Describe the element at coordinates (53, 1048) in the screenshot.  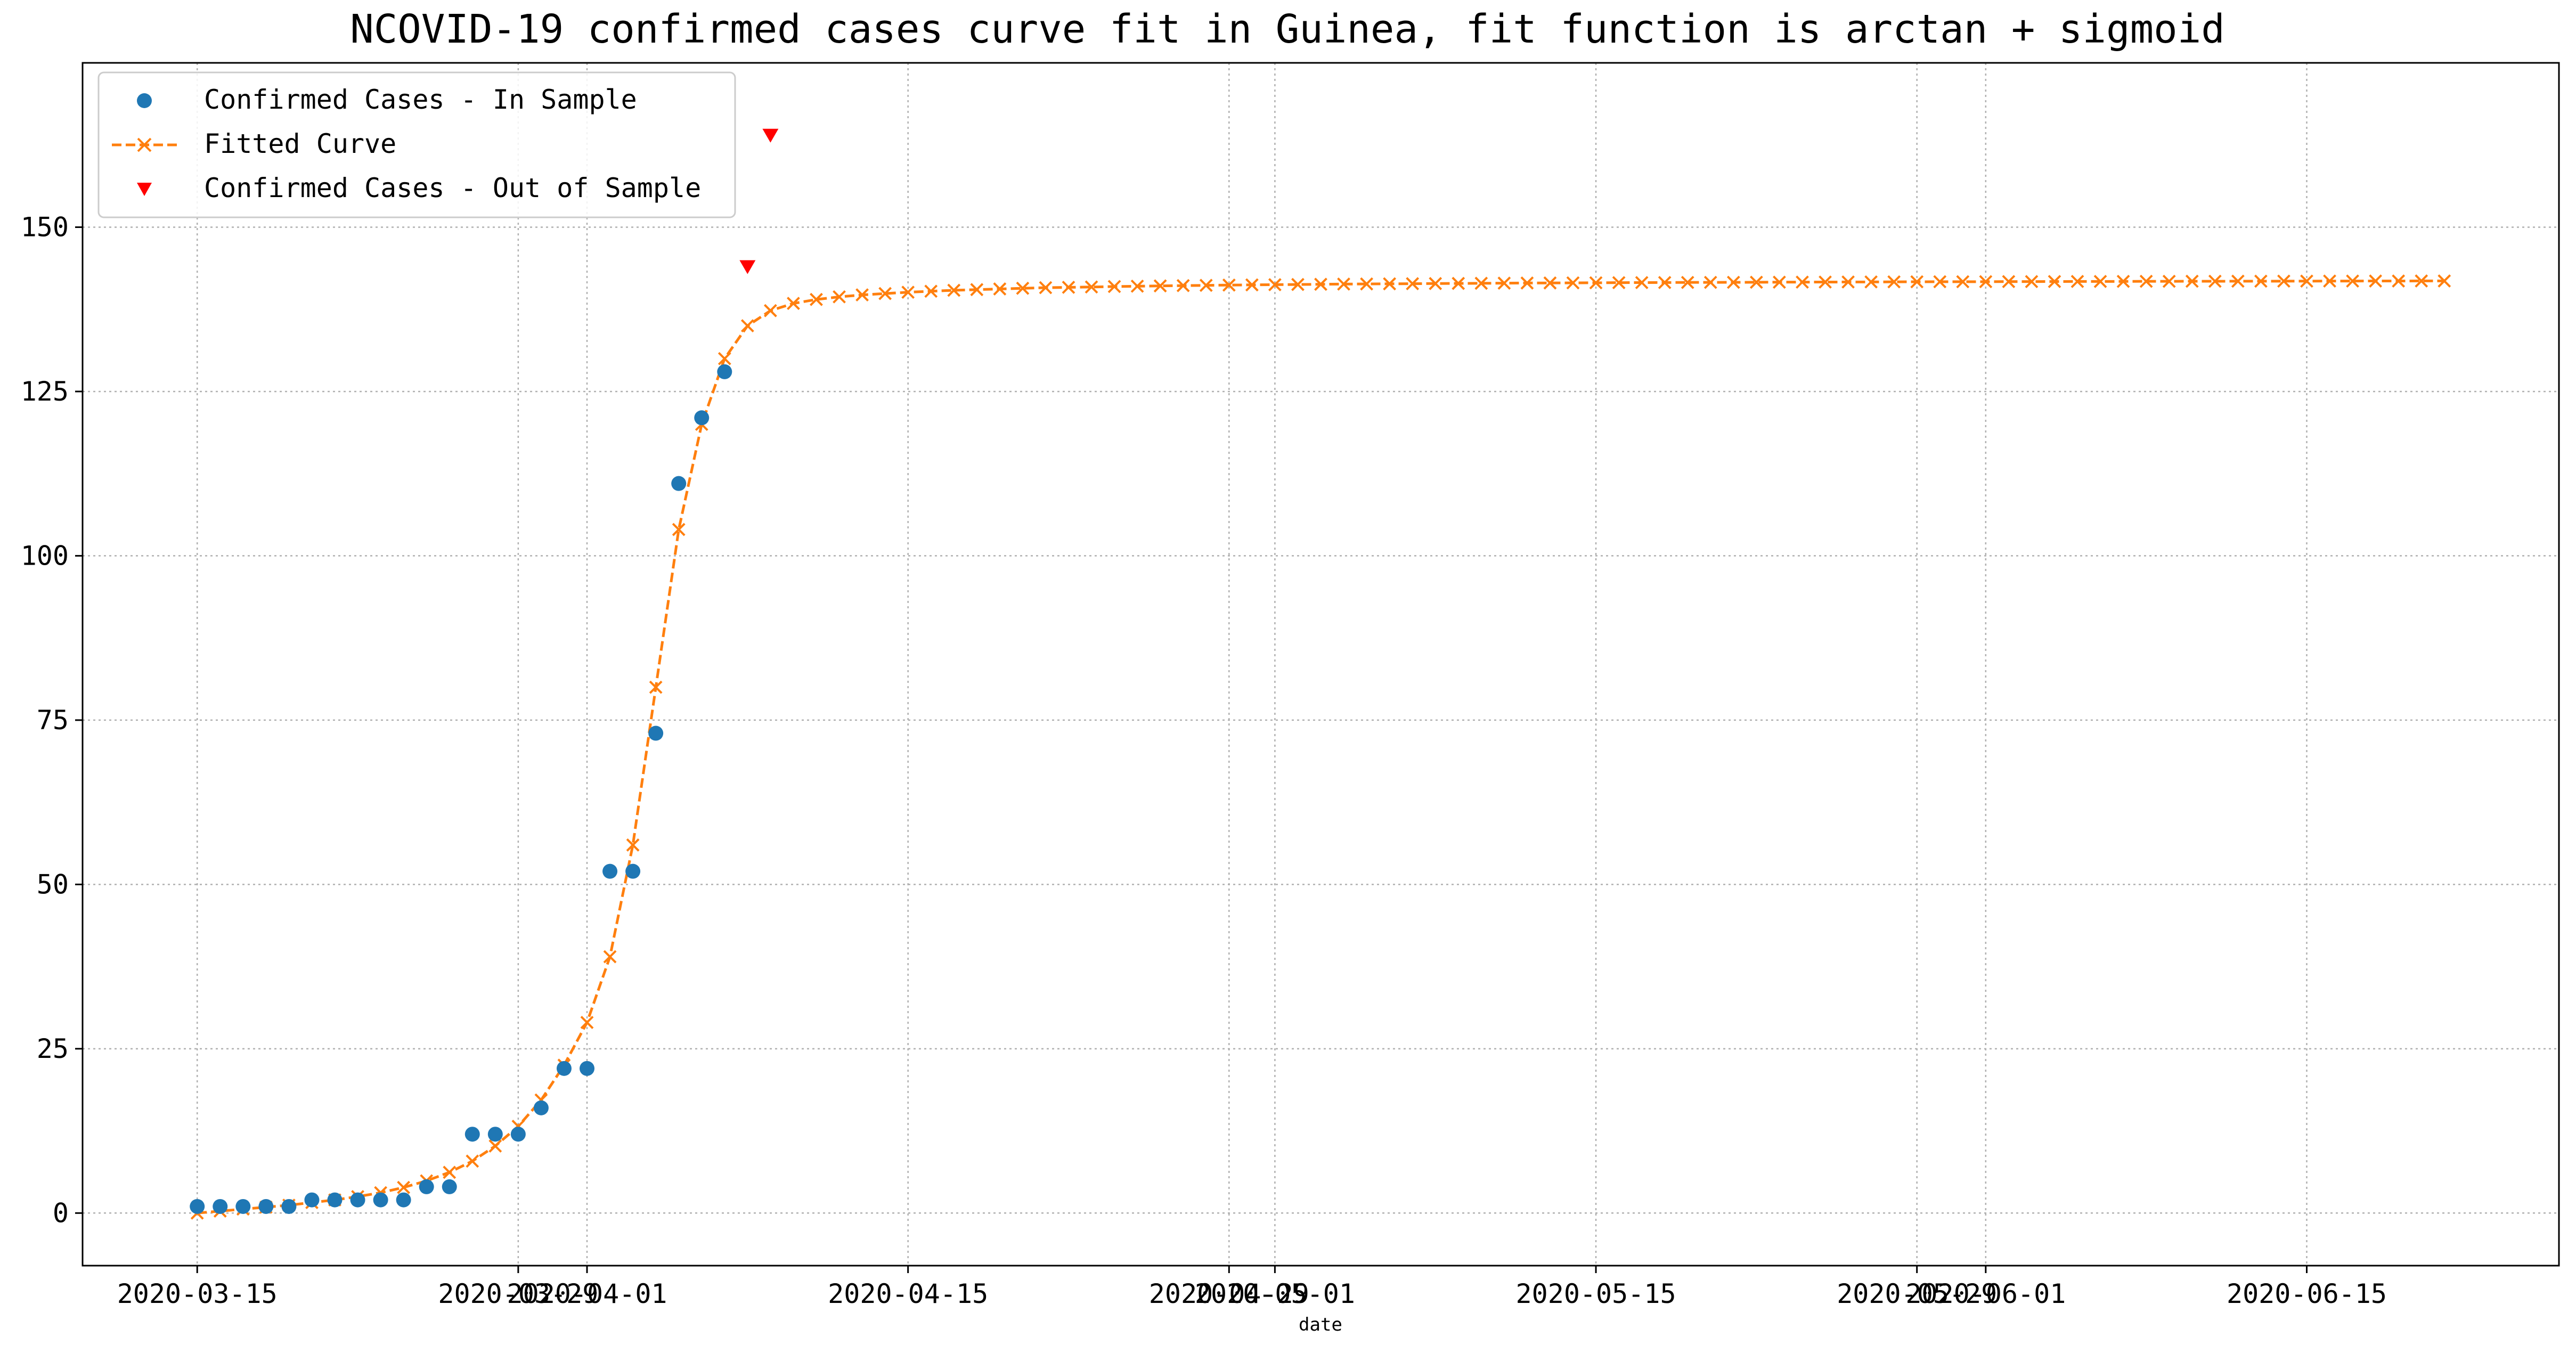
I see `y-tick-label: 25` at that location.